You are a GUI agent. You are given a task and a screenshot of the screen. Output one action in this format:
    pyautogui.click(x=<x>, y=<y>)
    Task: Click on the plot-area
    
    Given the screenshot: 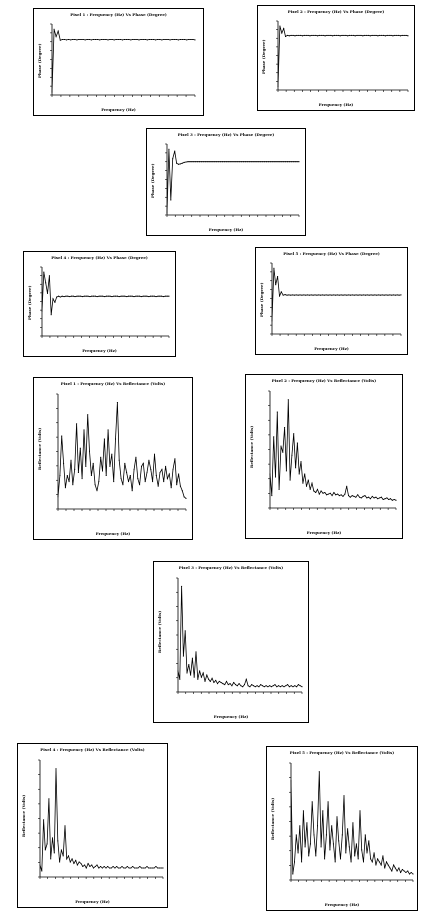 What is the action you would take?
    pyautogui.click(x=239, y=635)
    